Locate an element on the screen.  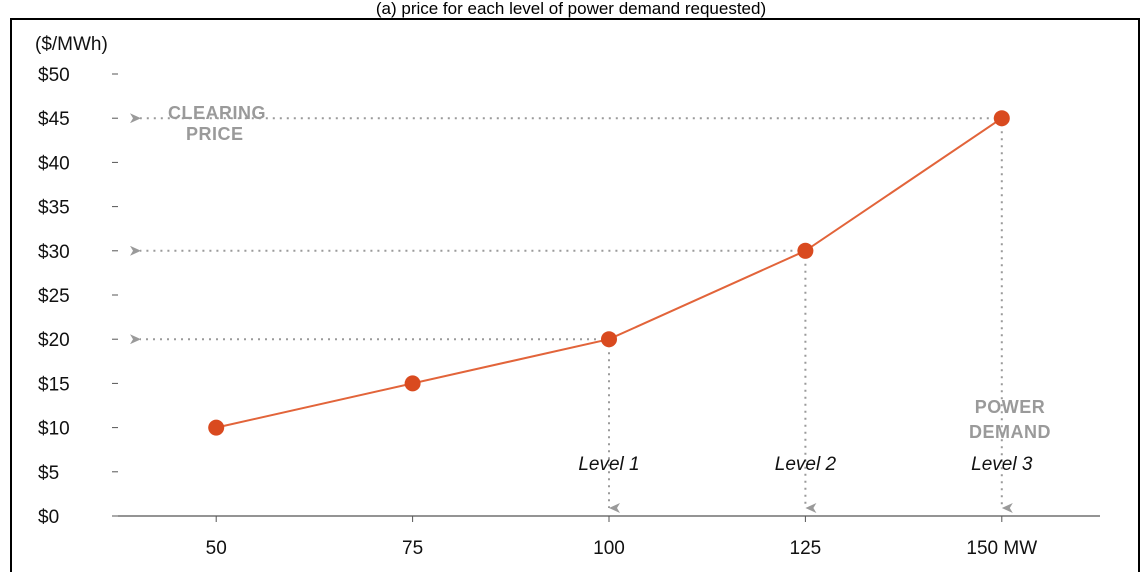
clearing-price-line-2: PRICE is located at coordinates (215, 134).